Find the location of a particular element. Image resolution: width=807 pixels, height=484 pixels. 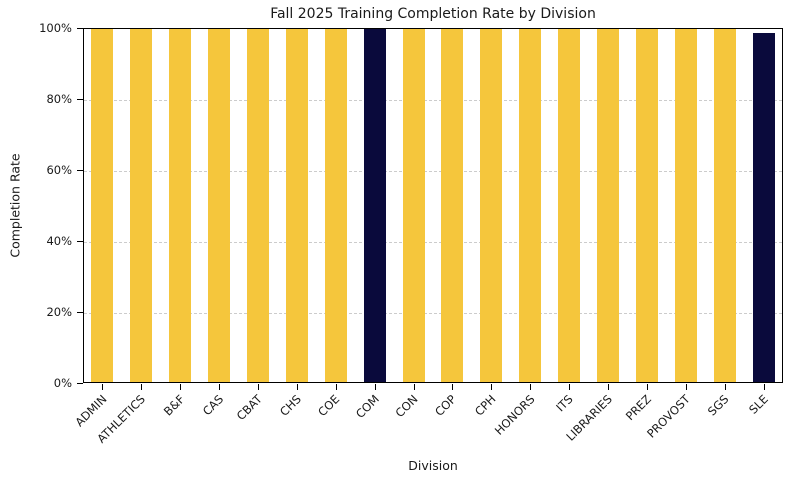

bar-sgs is located at coordinates (724, 205).